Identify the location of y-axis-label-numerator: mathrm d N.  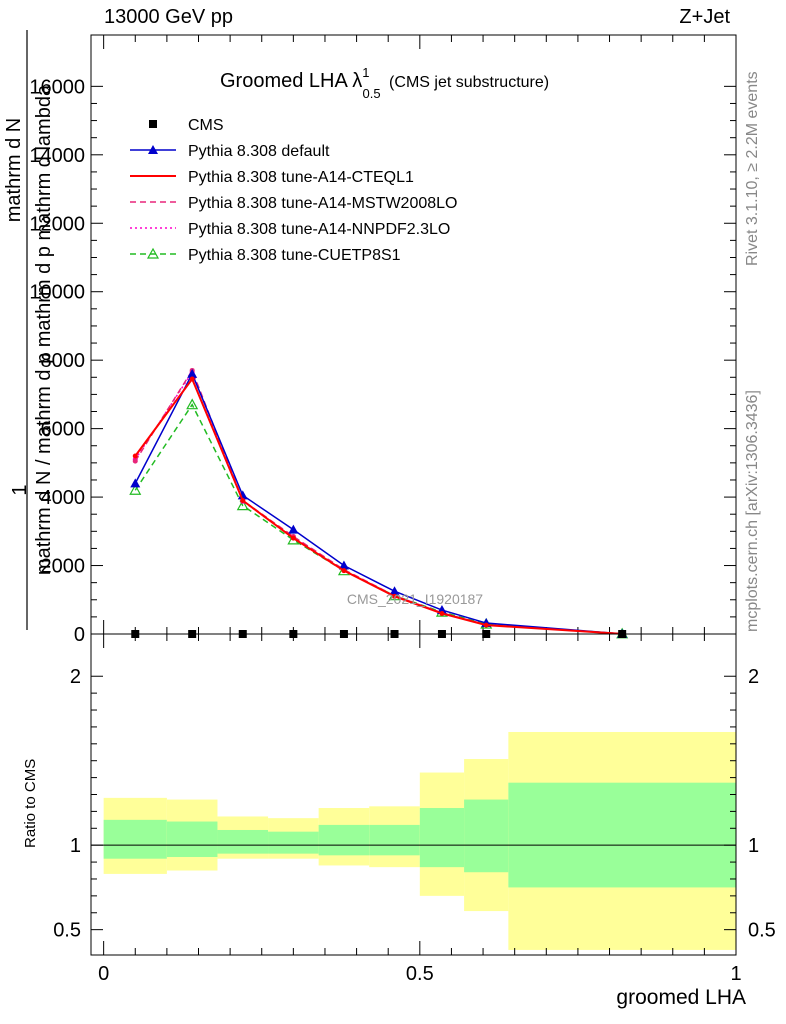
(14, 170).